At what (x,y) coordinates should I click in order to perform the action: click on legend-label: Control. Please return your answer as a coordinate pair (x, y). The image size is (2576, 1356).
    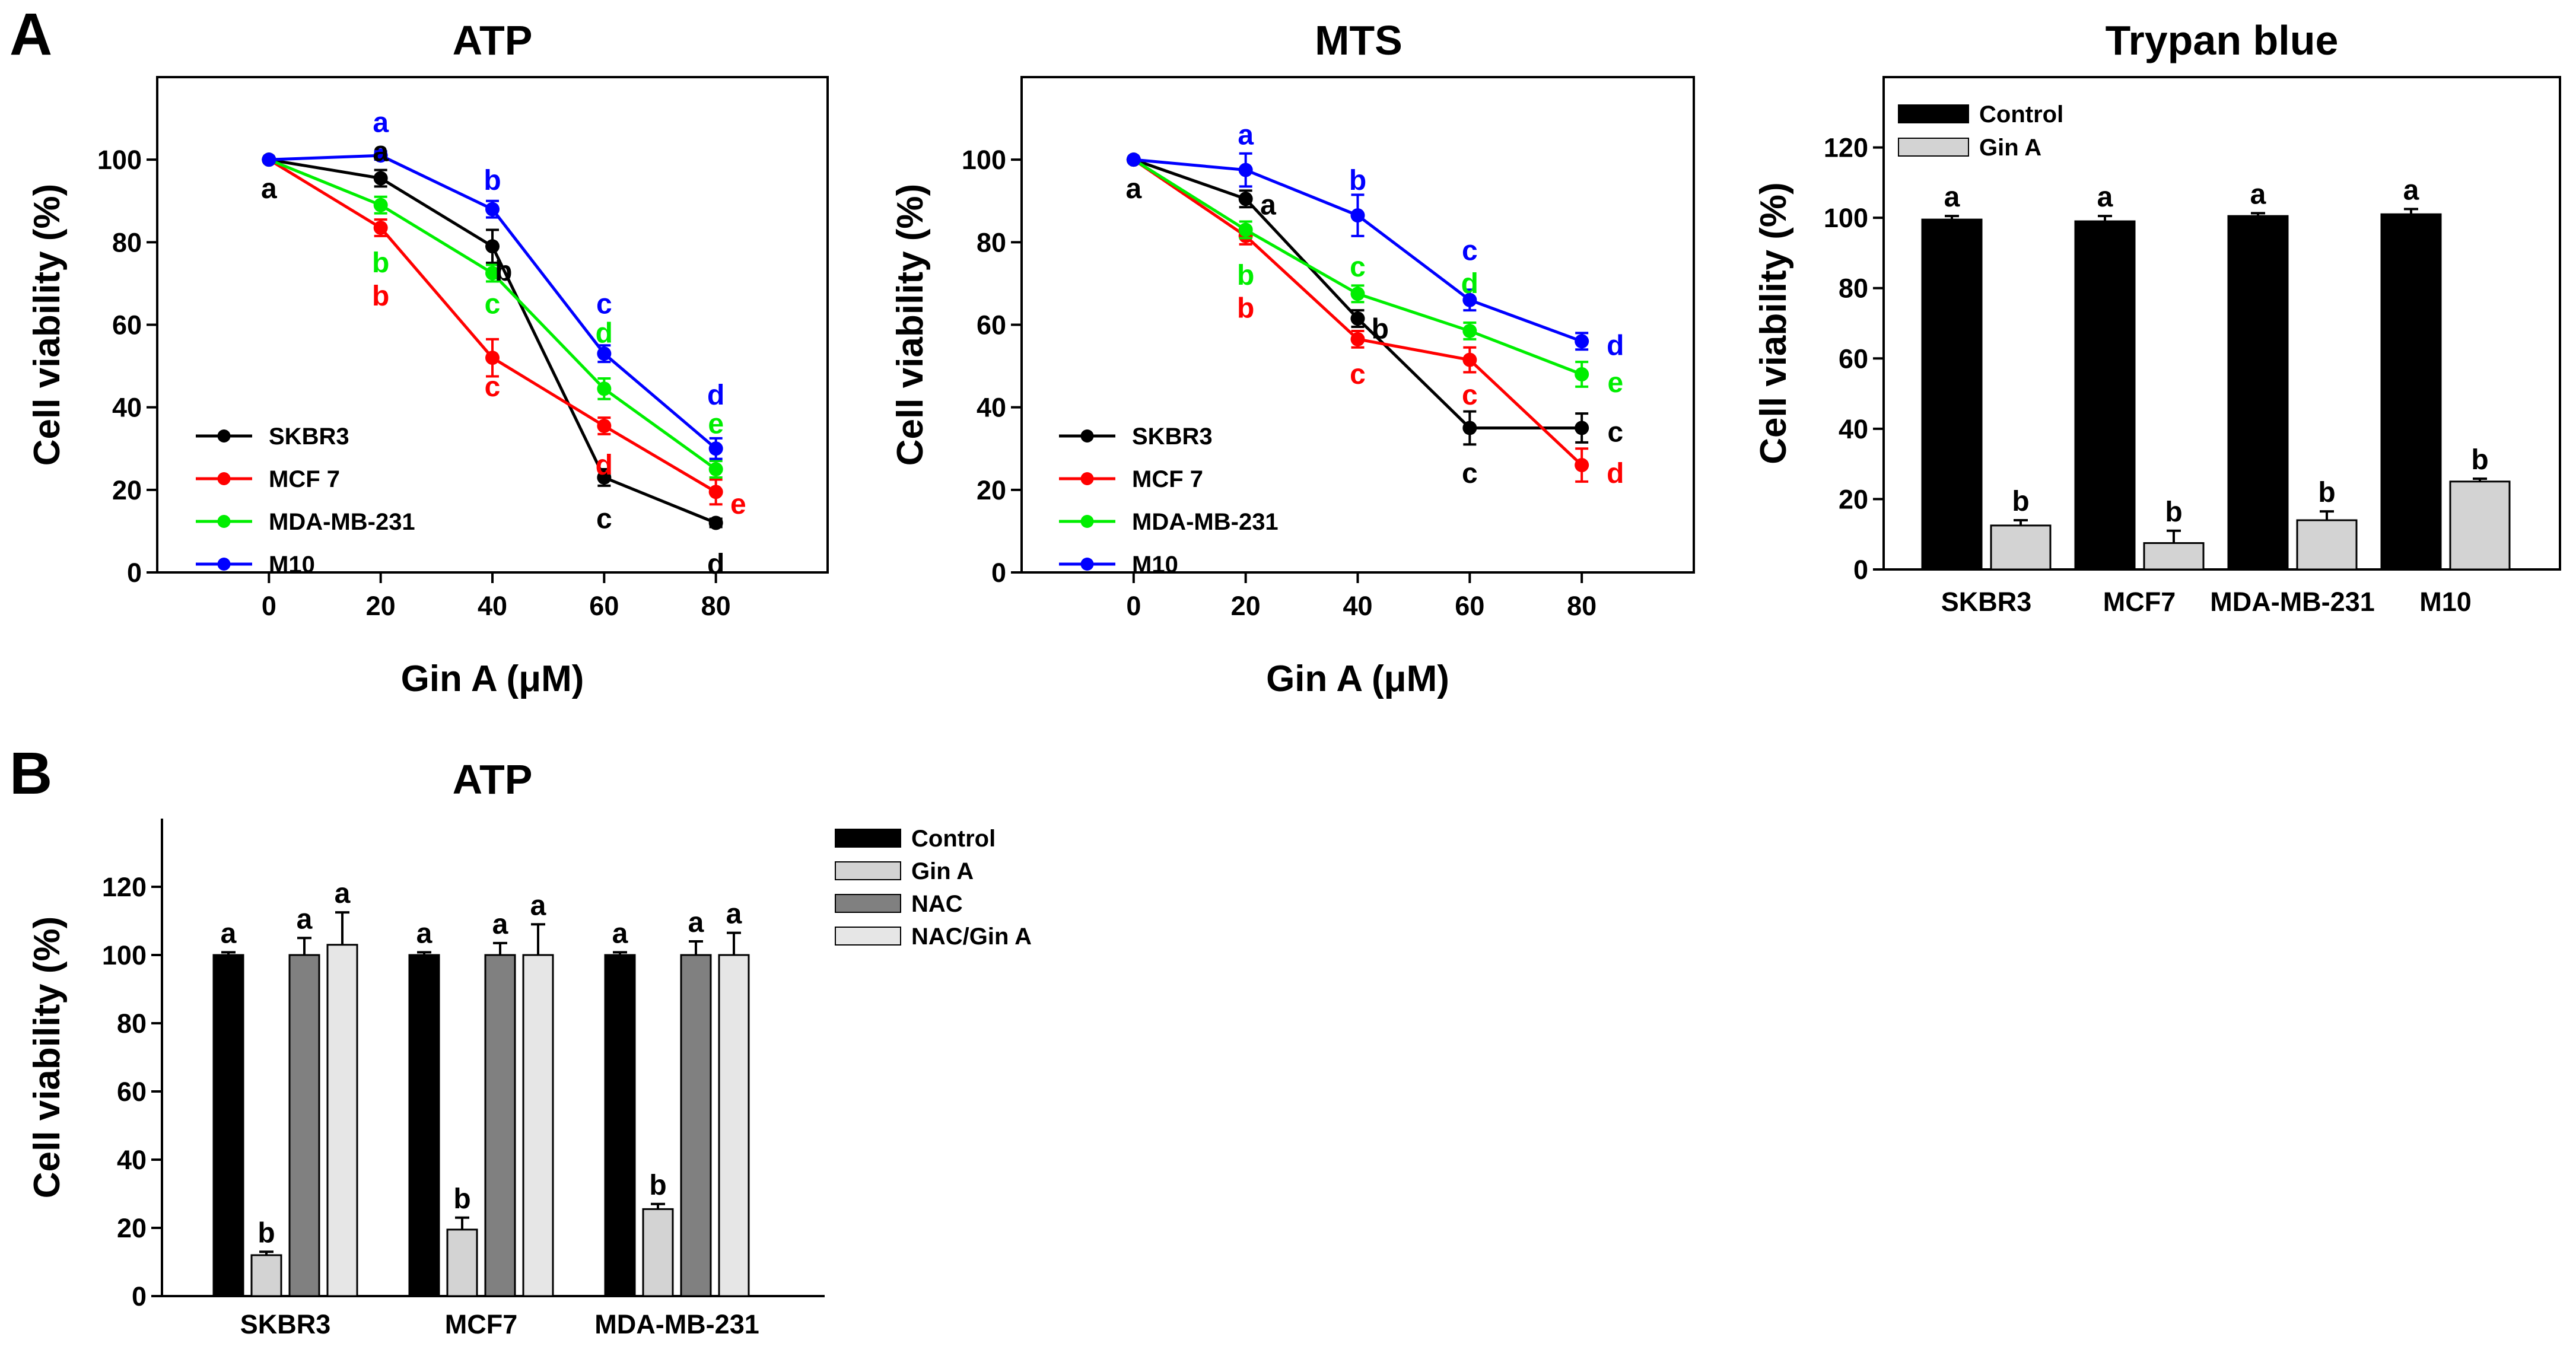
    Looking at the image, I should click on (2021, 115).